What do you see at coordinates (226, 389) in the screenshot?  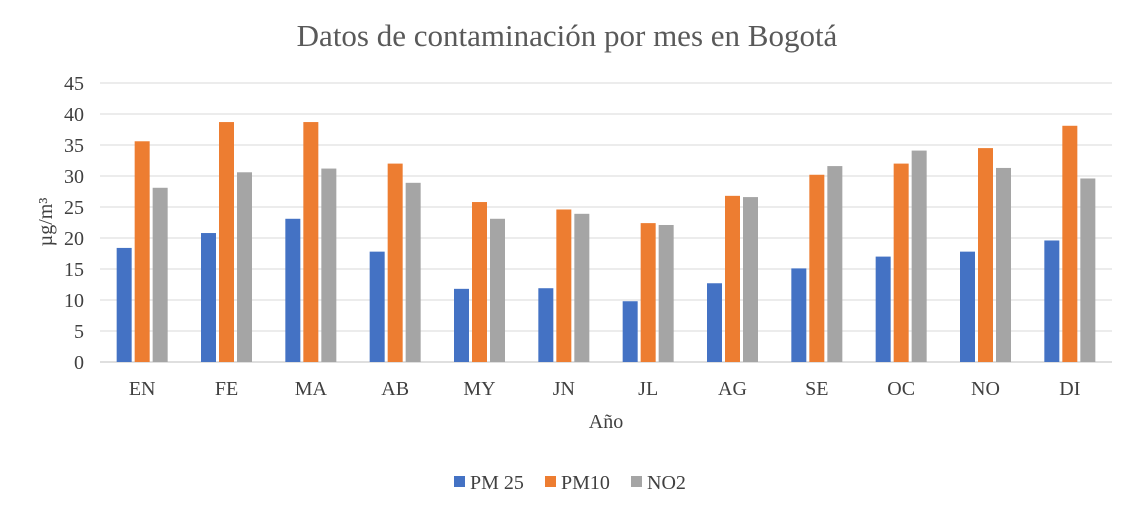 I see `x-tick-label: FE` at bounding box center [226, 389].